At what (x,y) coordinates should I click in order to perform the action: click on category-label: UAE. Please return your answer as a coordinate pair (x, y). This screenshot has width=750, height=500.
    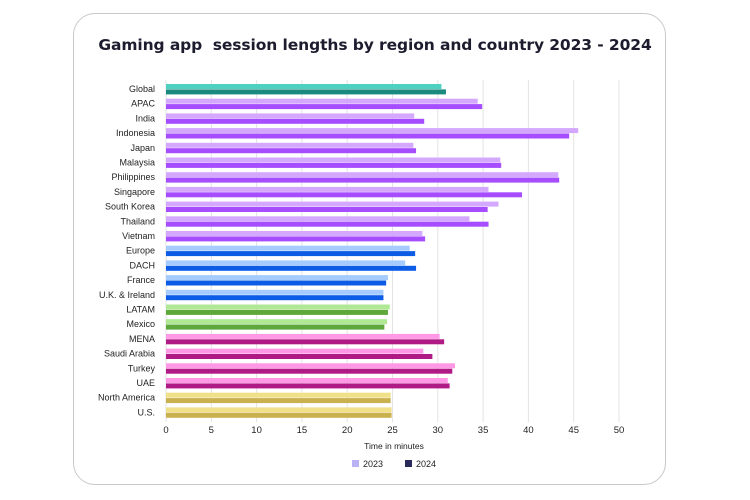
    Looking at the image, I should click on (145, 383).